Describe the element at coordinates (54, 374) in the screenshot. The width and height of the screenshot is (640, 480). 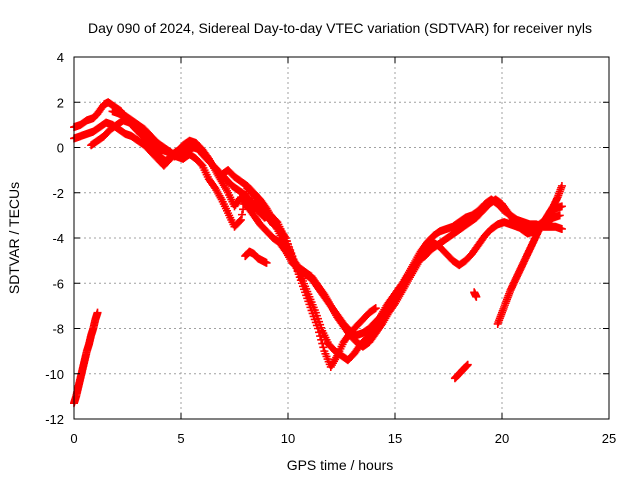
I see `y-tick-label: -10` at that location.